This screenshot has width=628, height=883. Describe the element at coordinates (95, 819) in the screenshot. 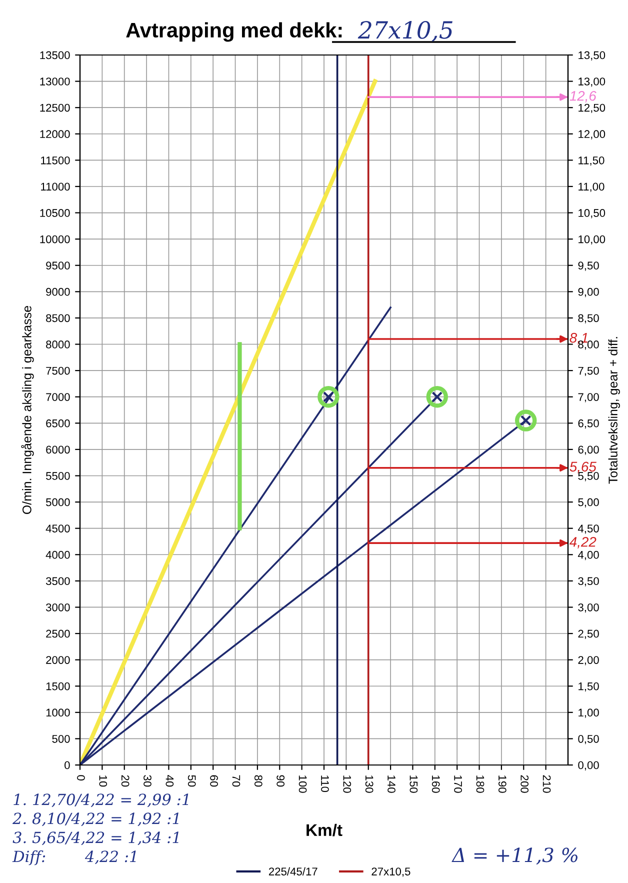

I see `text: 2. 8,10/4,22 = 1,92 :1` at that location.